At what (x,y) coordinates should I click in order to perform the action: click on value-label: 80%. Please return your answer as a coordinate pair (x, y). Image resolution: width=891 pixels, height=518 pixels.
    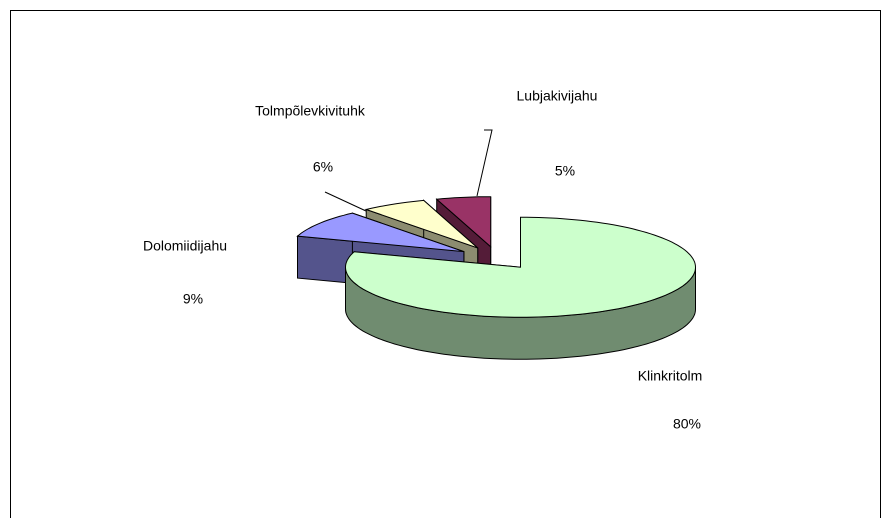
    Looking at the image, I should click on (687, 424).